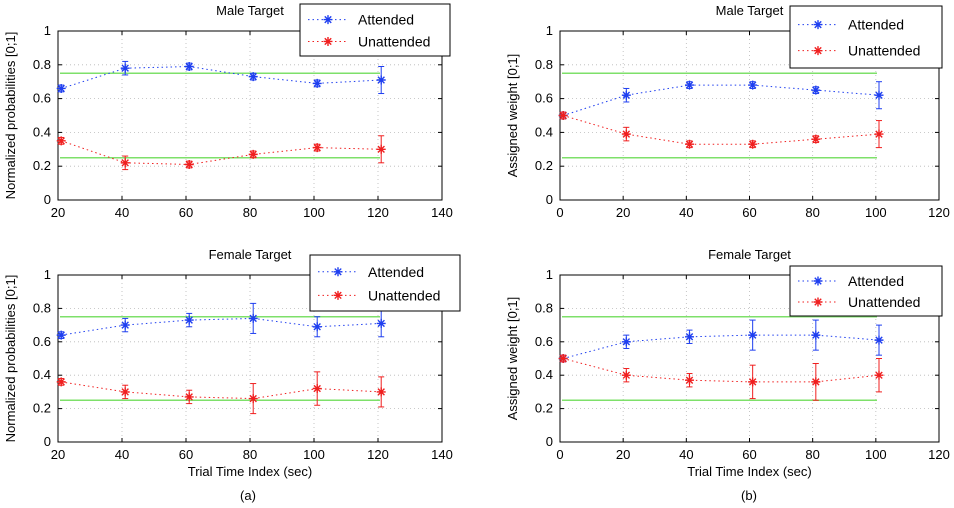  Describe the element at coordinates (221, 77) in the screenshot. I see `series-line-attended` at that location.